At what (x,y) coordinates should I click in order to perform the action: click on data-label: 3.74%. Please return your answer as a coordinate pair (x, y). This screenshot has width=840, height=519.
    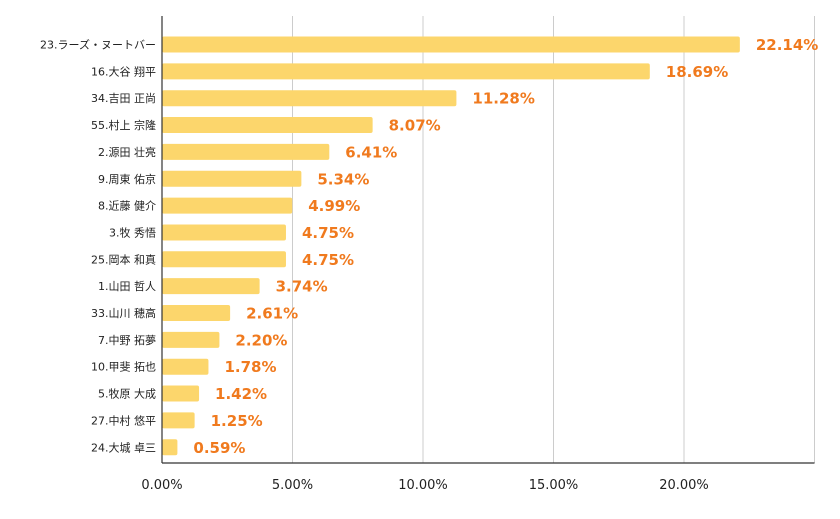
    Looking at the image, I should click on (302, 287).